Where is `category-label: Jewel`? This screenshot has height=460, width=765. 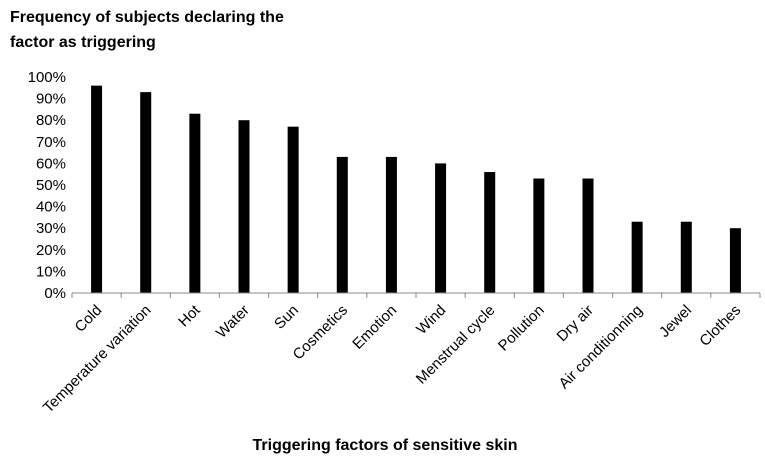
category-label: Jewel is located at coordinates (675, 321).